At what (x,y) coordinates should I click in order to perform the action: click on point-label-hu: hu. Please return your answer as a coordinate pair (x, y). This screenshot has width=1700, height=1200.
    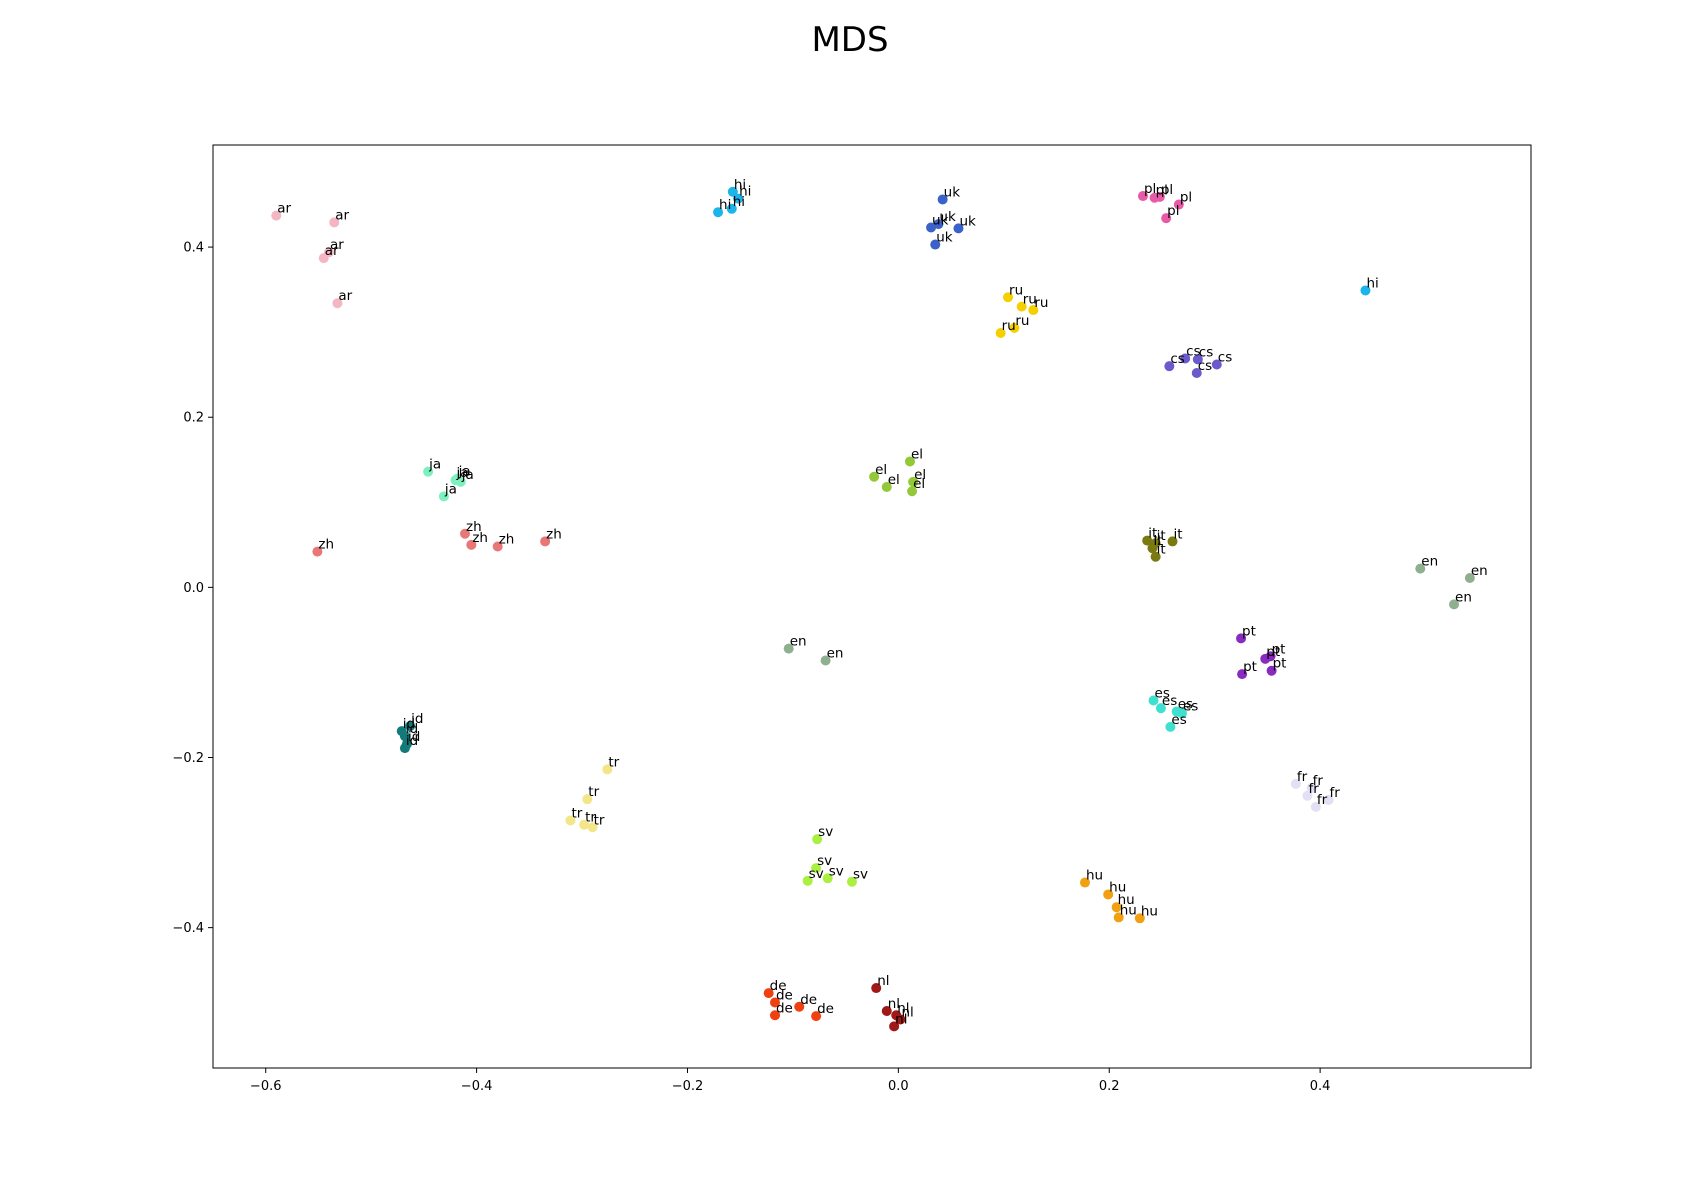
    Looking at the image, I should click on (1117, 887).